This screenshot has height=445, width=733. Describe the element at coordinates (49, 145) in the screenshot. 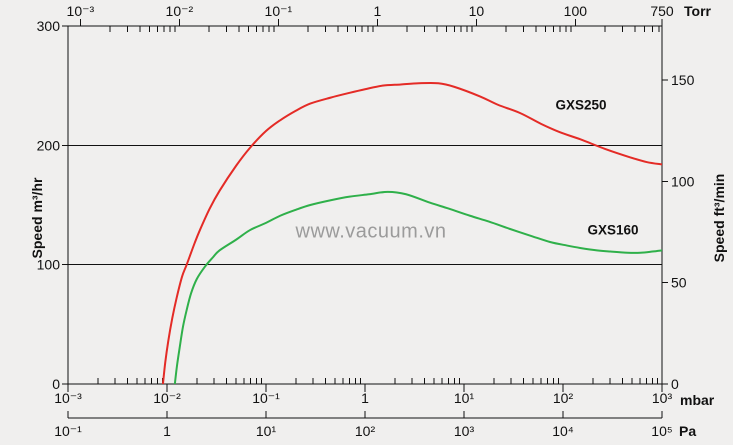

I see `left-tick-label: 200` at that location.